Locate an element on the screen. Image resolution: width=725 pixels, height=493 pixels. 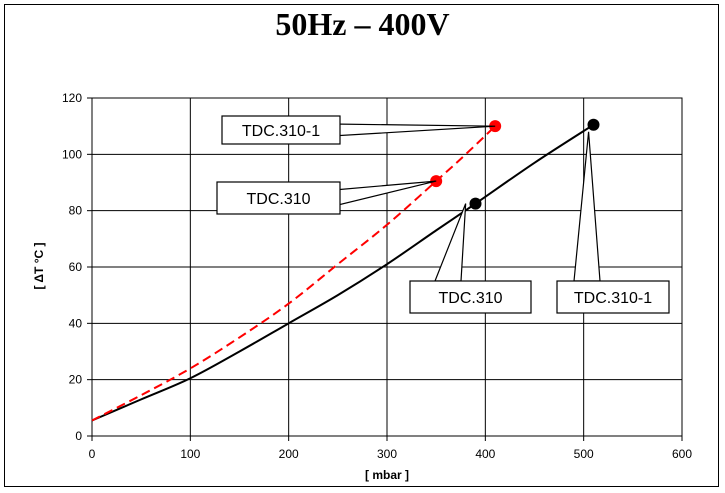
x-tick-label: 400 is located at coordinates (485, 454).